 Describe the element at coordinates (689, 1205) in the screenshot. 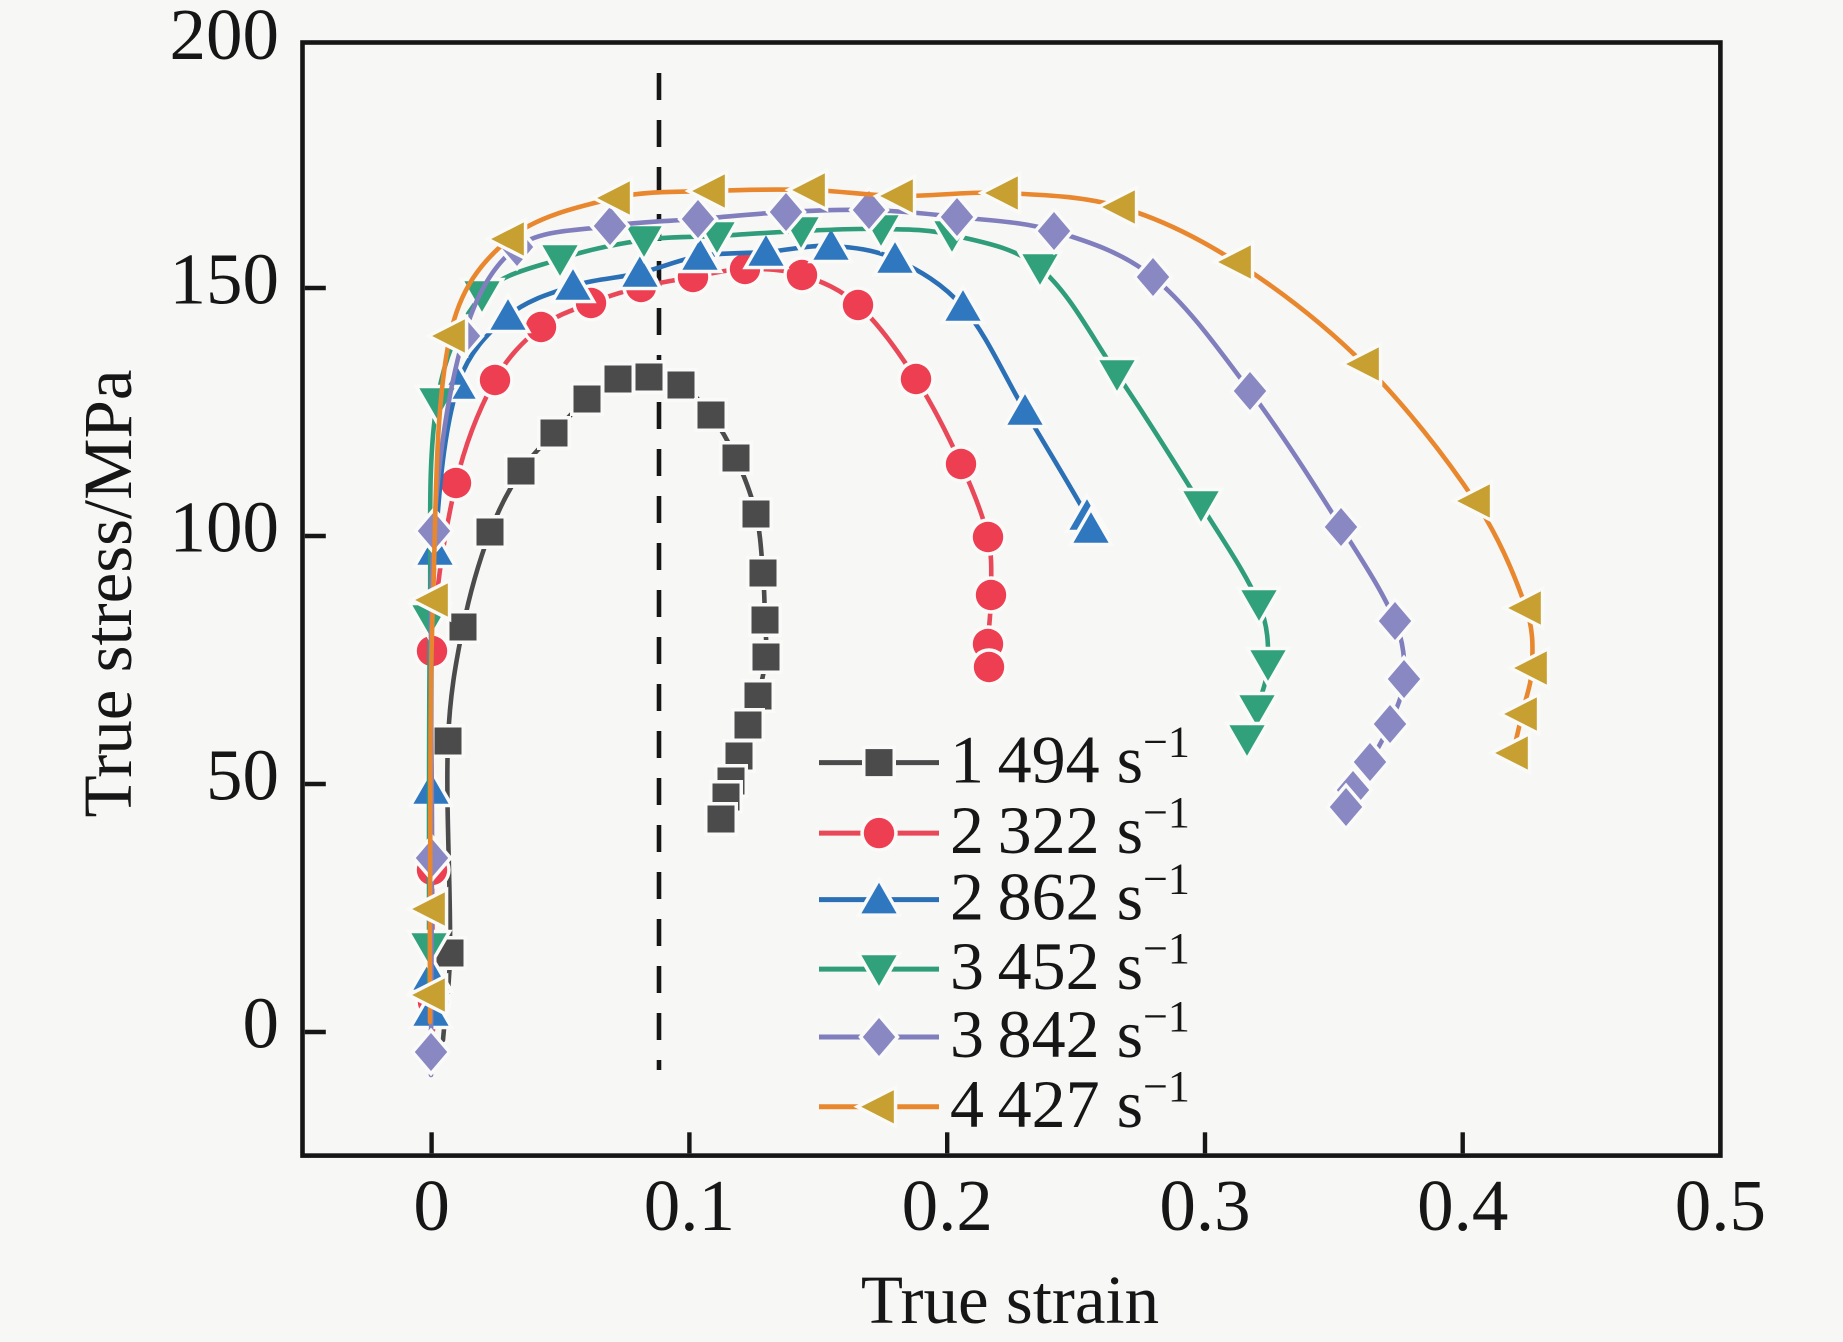

I see `svg-text: 0.1` at that location.